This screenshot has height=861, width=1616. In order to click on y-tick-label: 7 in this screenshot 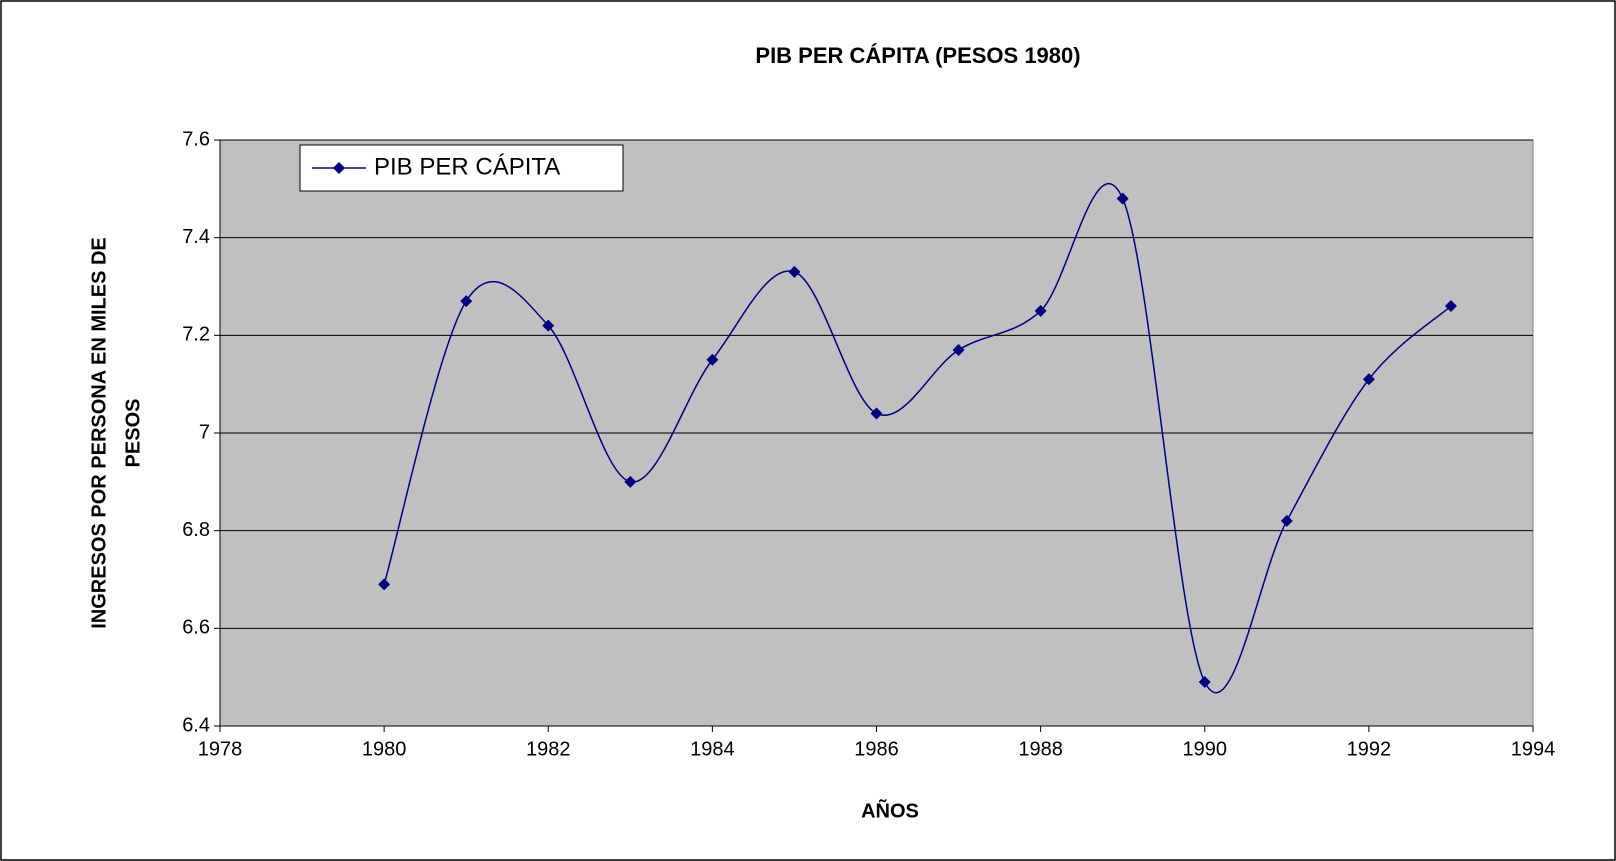, I will do `click(204, 432)`.